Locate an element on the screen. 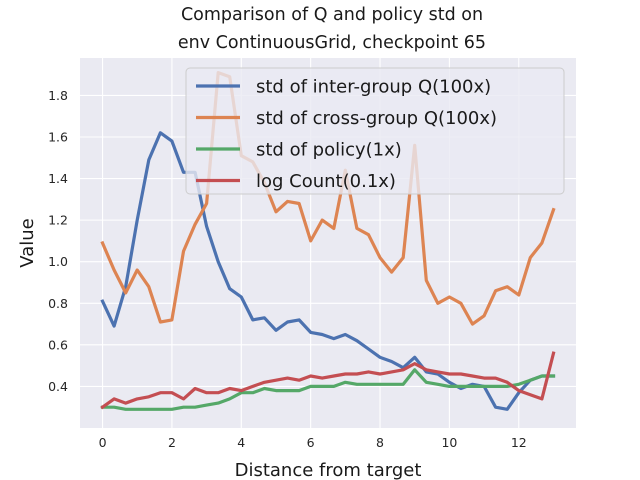 The height and width of the screenshot is (480, 640). y-tick-label: 0.8 is located at coordinates (58, 303).